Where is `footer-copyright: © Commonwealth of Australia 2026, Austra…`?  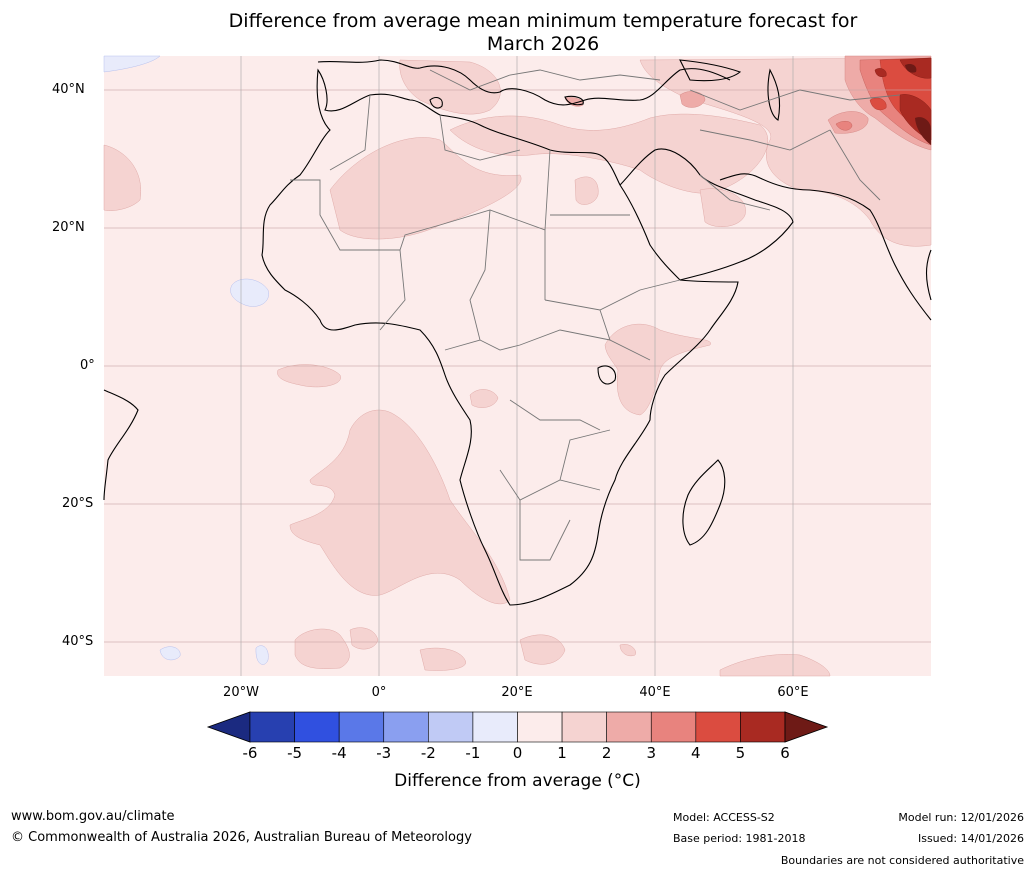
footer-copyright: © Commonwealth of Australia 2026, Austra… is located at coordinates (241, 837).